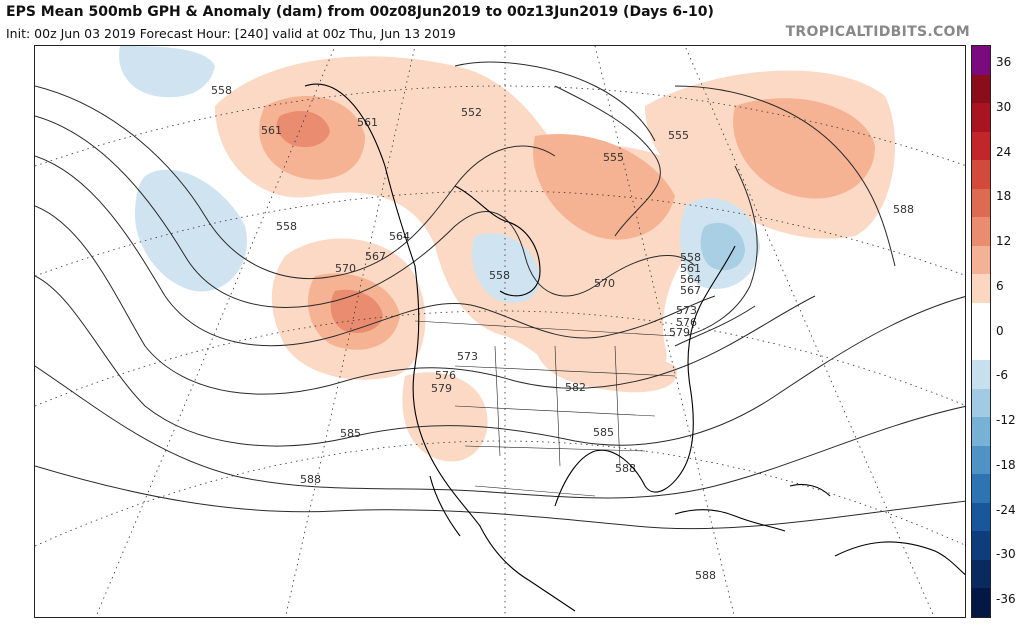 Image resolution: width=1024 pixels, height=638 pixels. I want to click on anomaly-colorbar, so click(981, 331).